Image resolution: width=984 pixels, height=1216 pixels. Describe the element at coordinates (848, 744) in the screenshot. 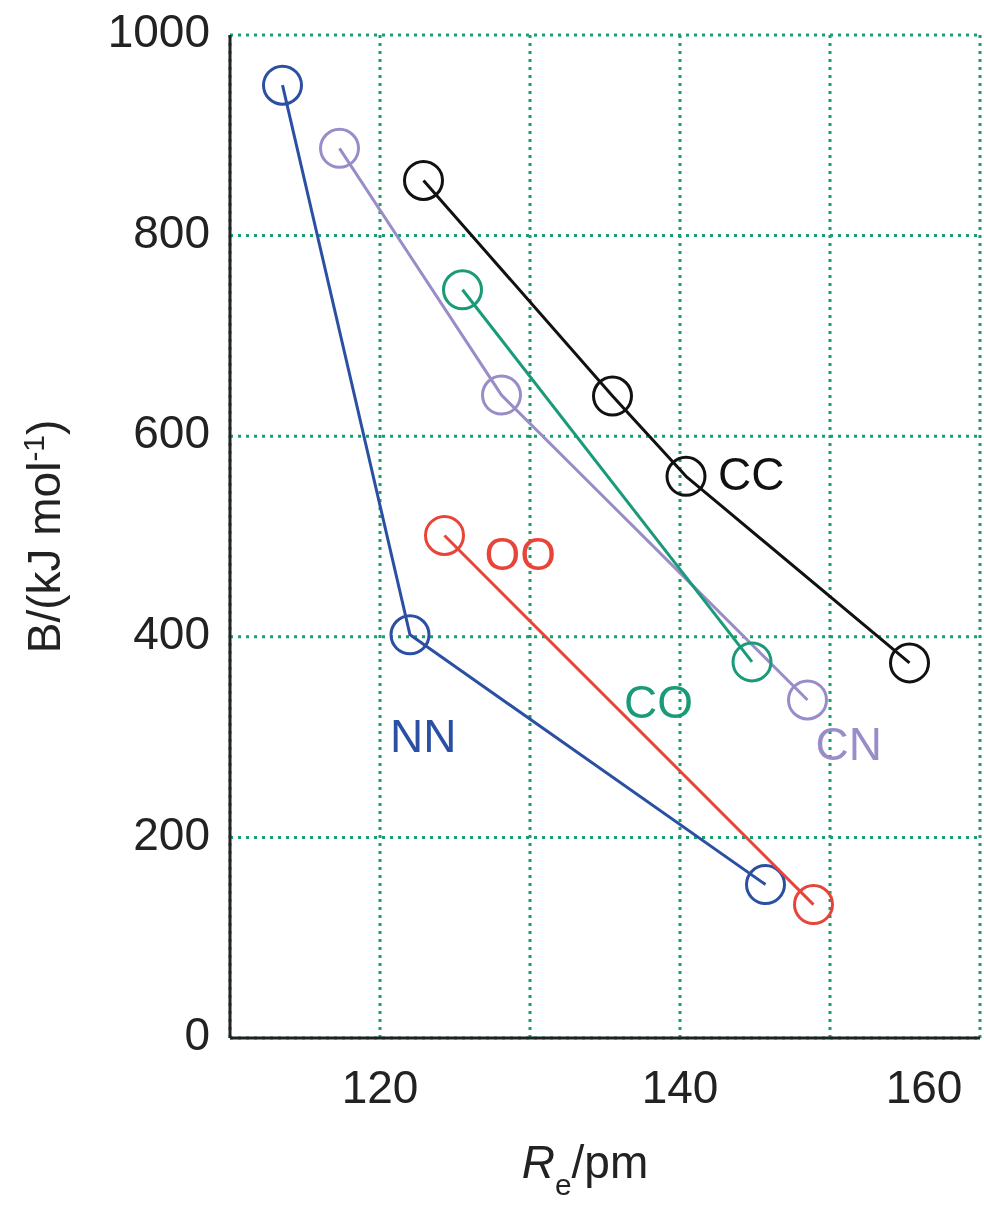

I see `series-label: CN` at that location.